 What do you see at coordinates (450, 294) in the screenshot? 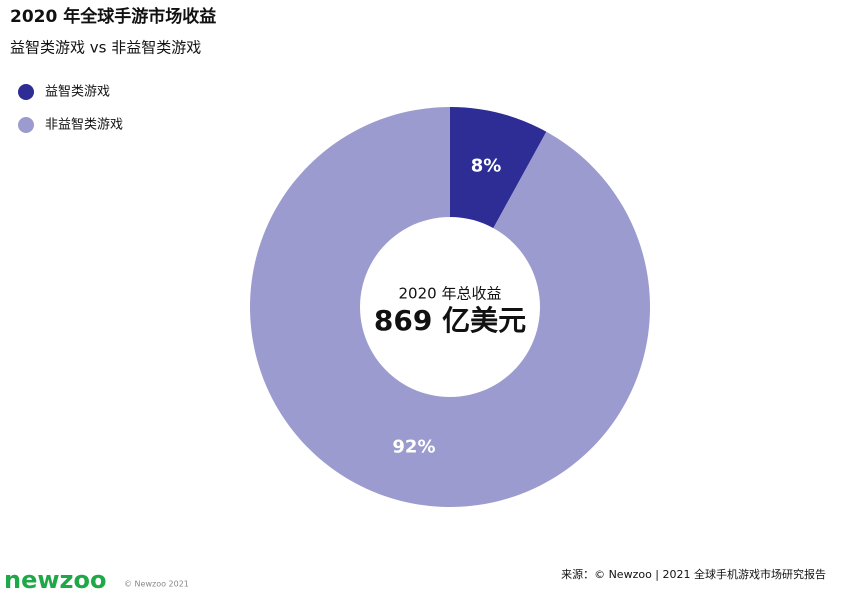
I see `center-label: 2020 年总收益` at bounding box center [450, 294].